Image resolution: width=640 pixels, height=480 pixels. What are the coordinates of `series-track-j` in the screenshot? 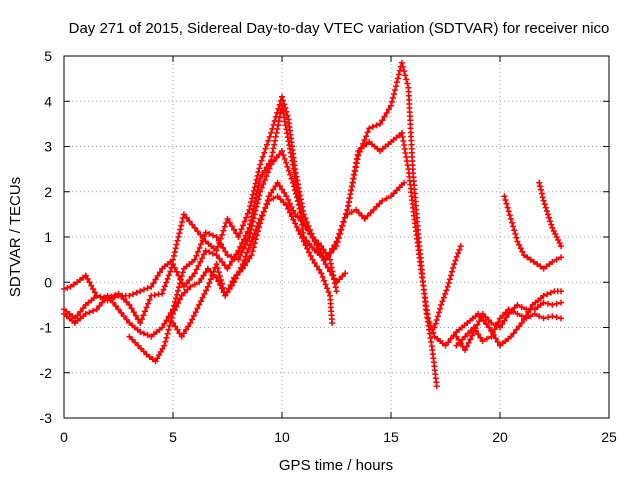 It's located at (532, 232).